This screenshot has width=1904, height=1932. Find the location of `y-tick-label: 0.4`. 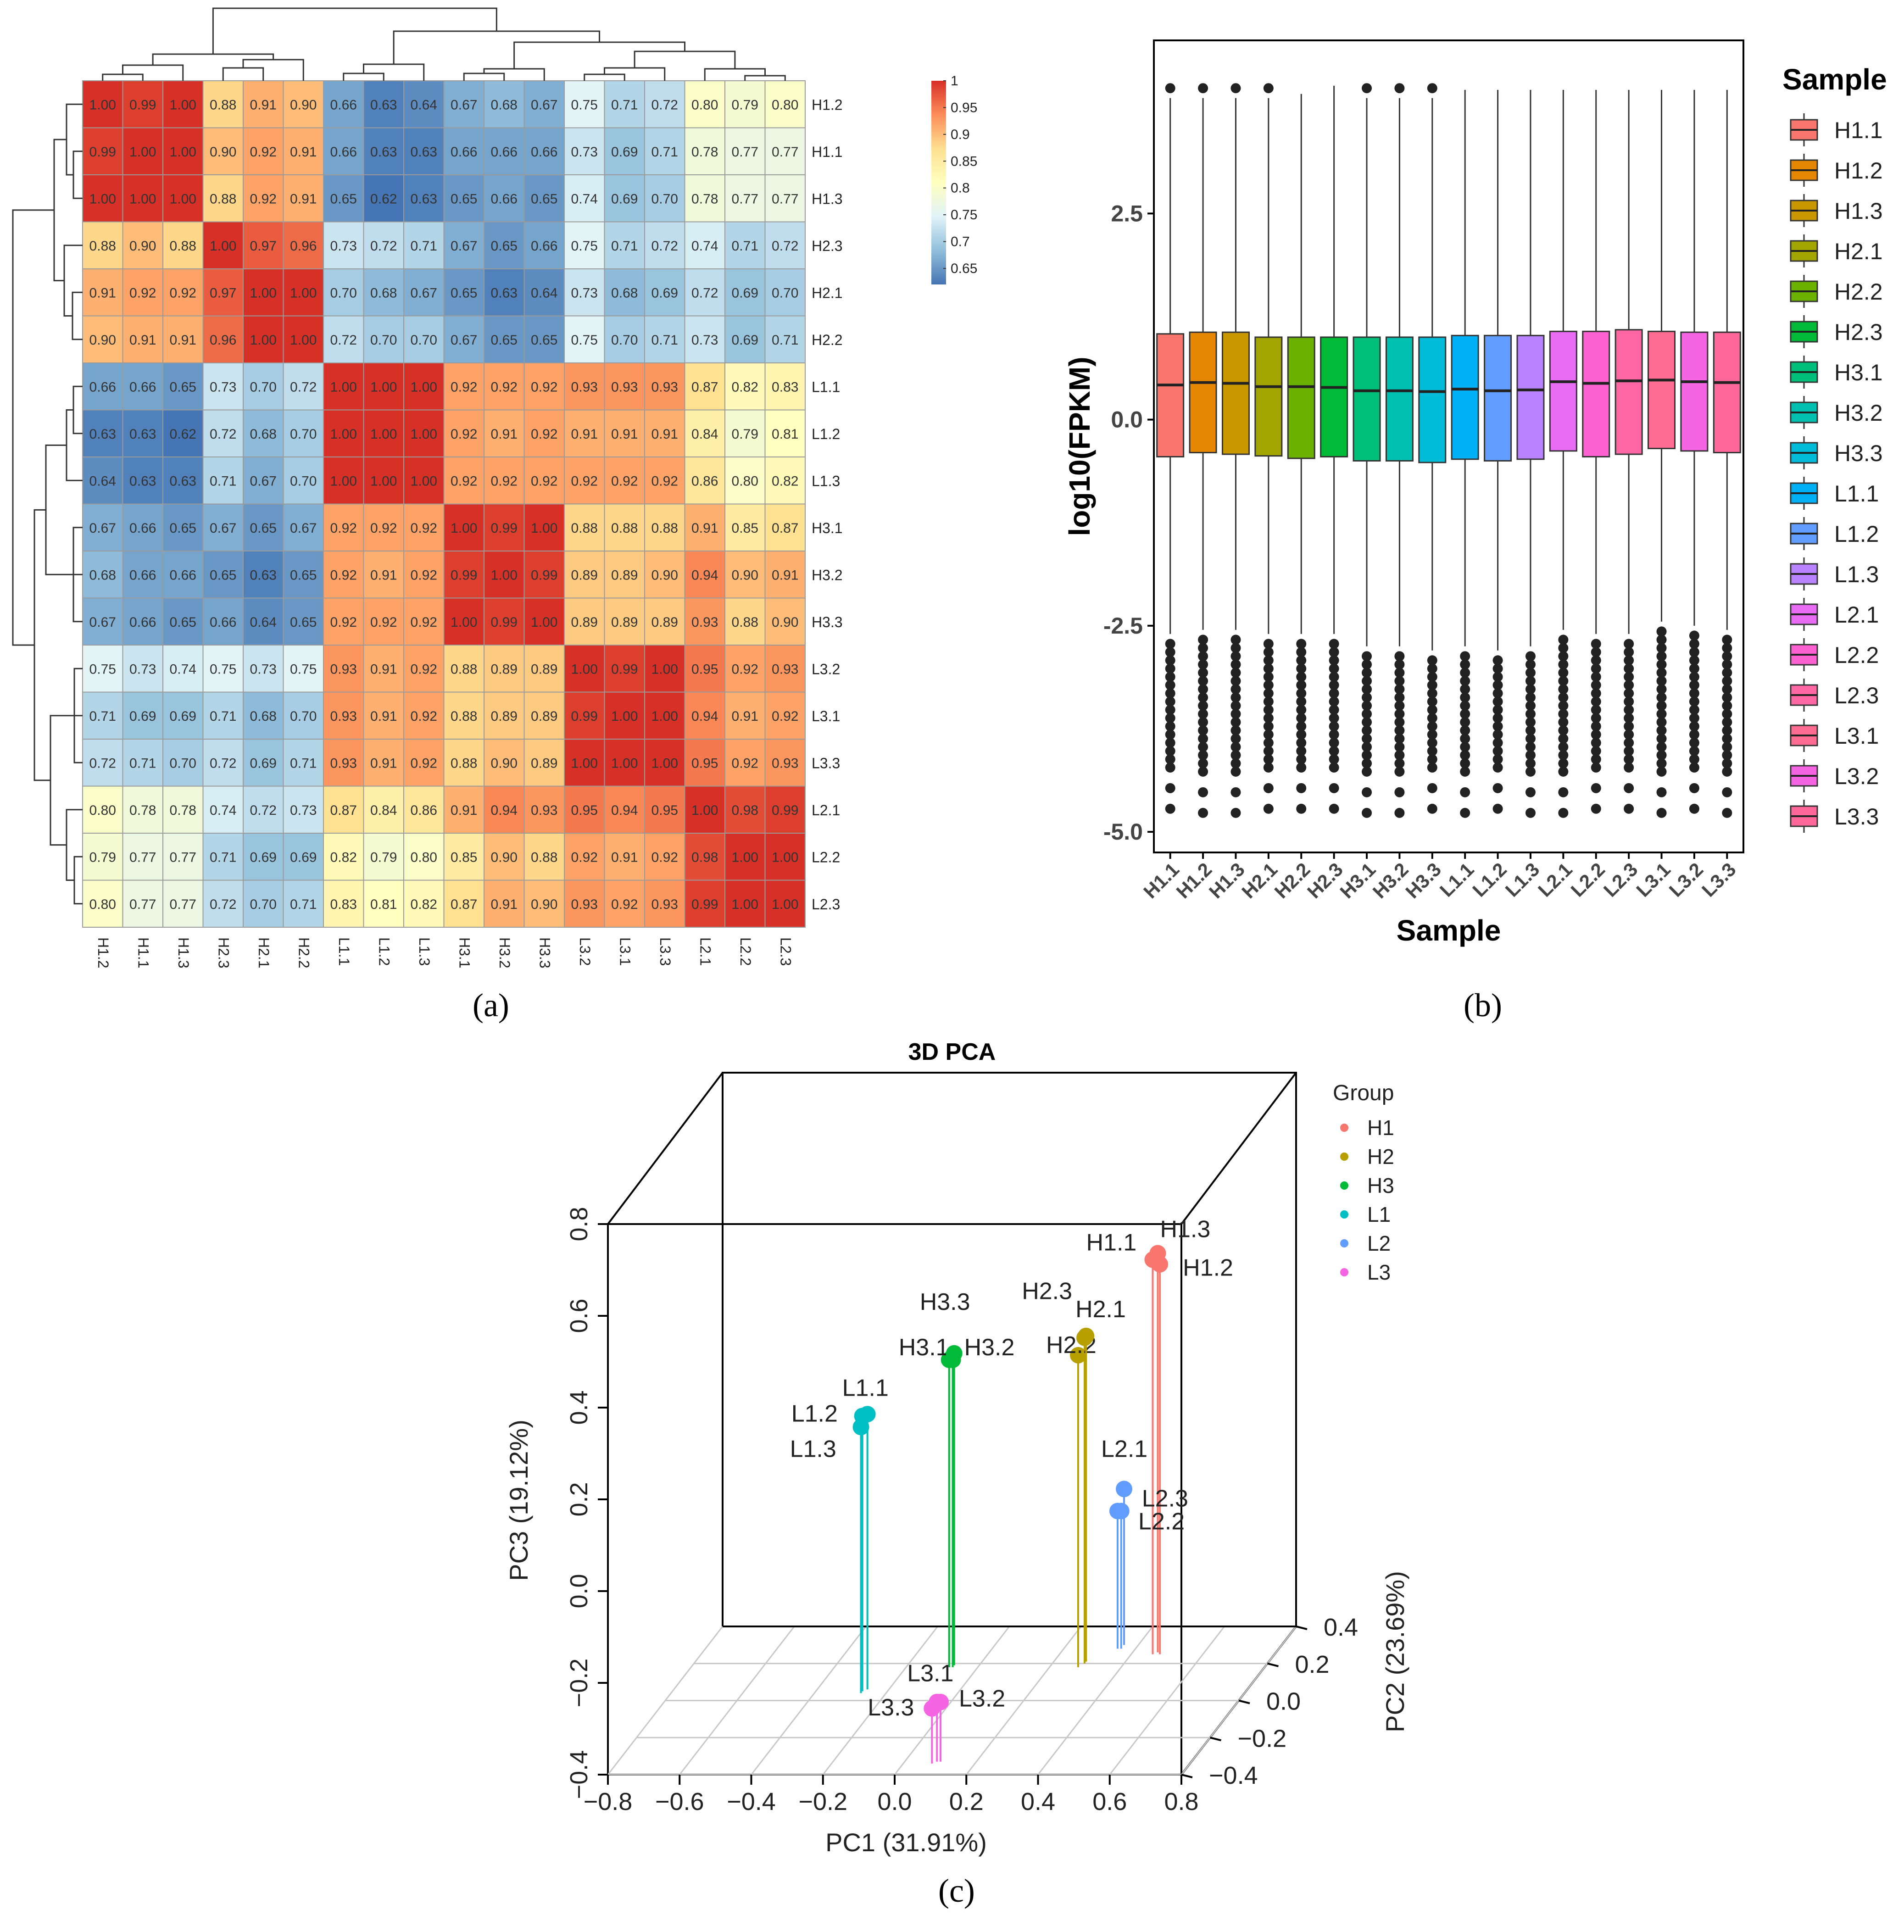

y-tick-label: 0.4 is located at coordinates (579, 1407).